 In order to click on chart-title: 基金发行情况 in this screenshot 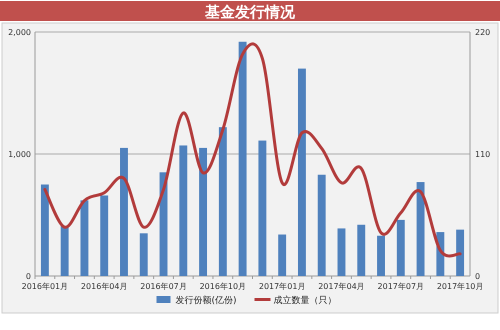, I will do `click(250, 12)`.